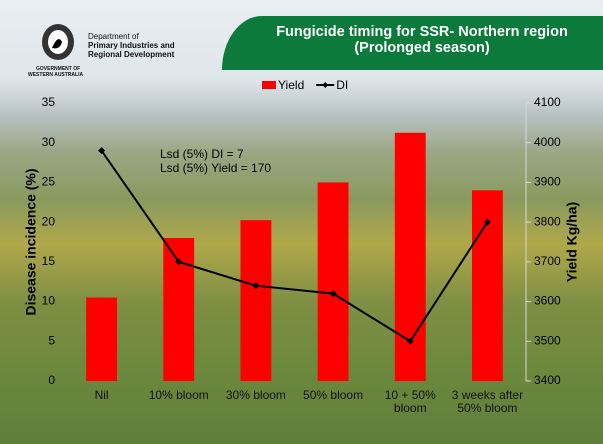 The width and height of the screenshot is (603, 444). What do you see at coordinates (51, 380) in the screenshot?
I see `y-tick-label: 0` at bounding box center [51, 380].